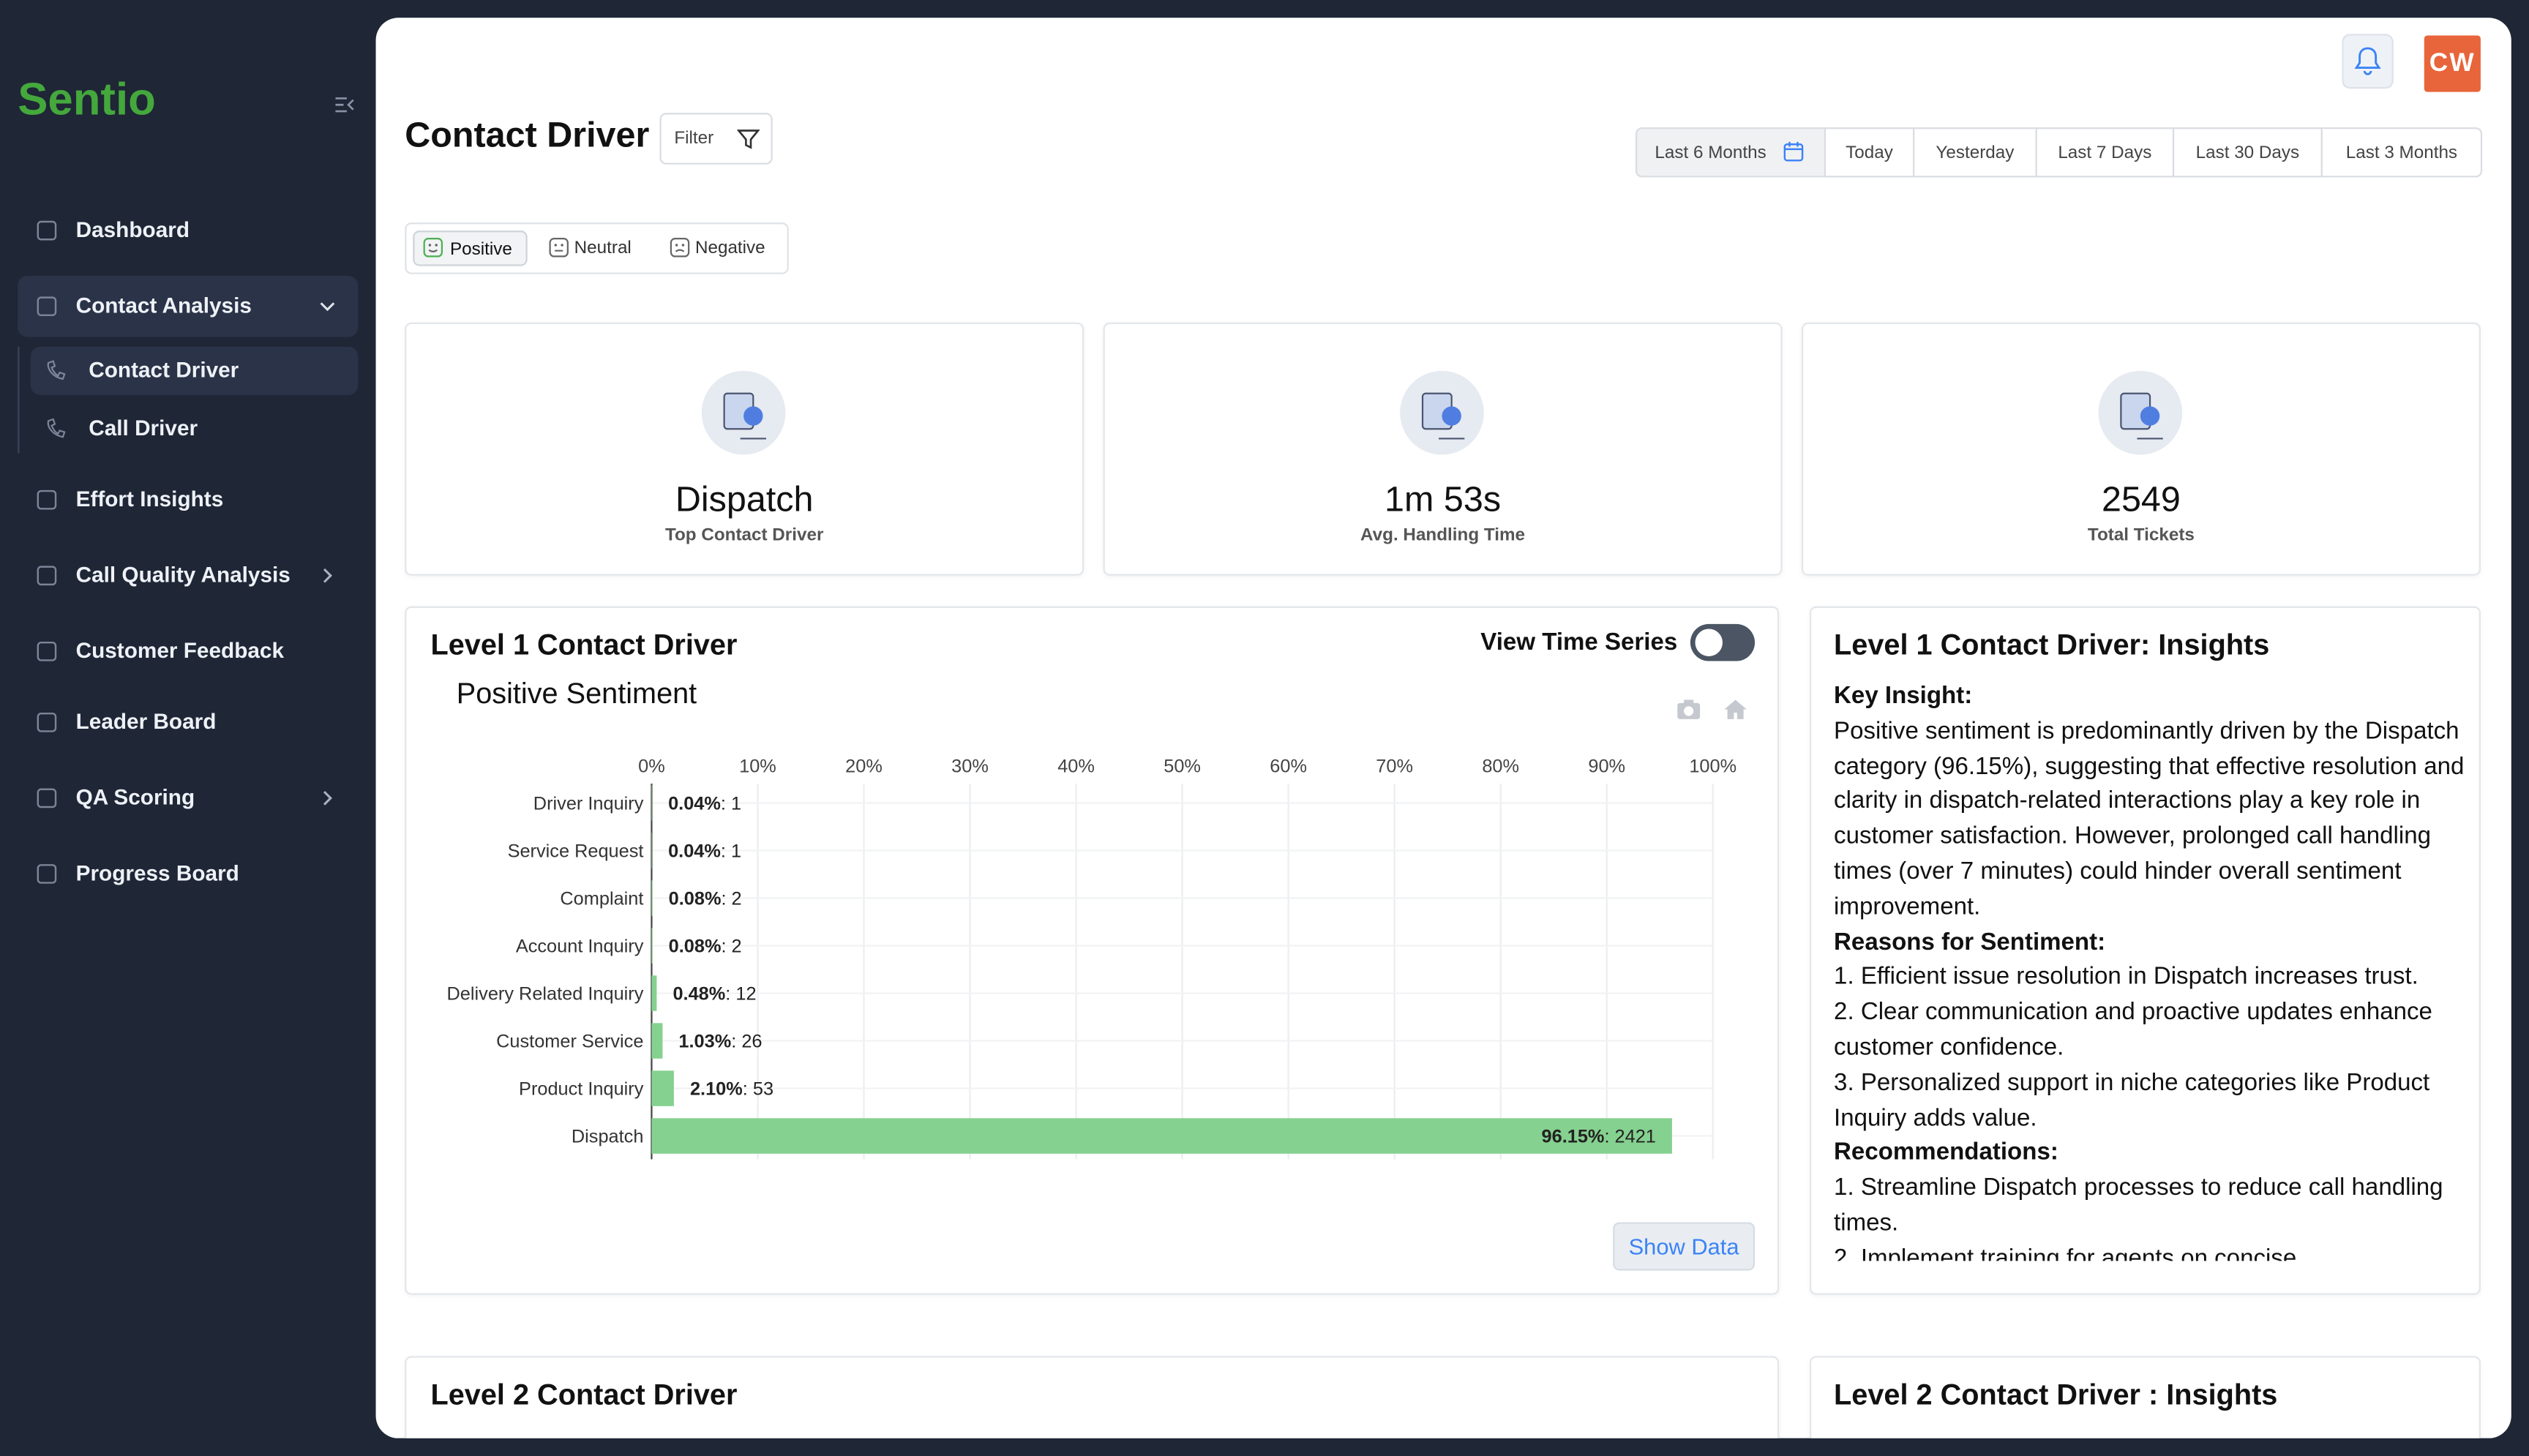 Image resolution: width=2529 pixels, height=1456 pixels. Describe the element at coordinates (1452, 1447) in the screenshot. I see `bottom-mask` at that location.